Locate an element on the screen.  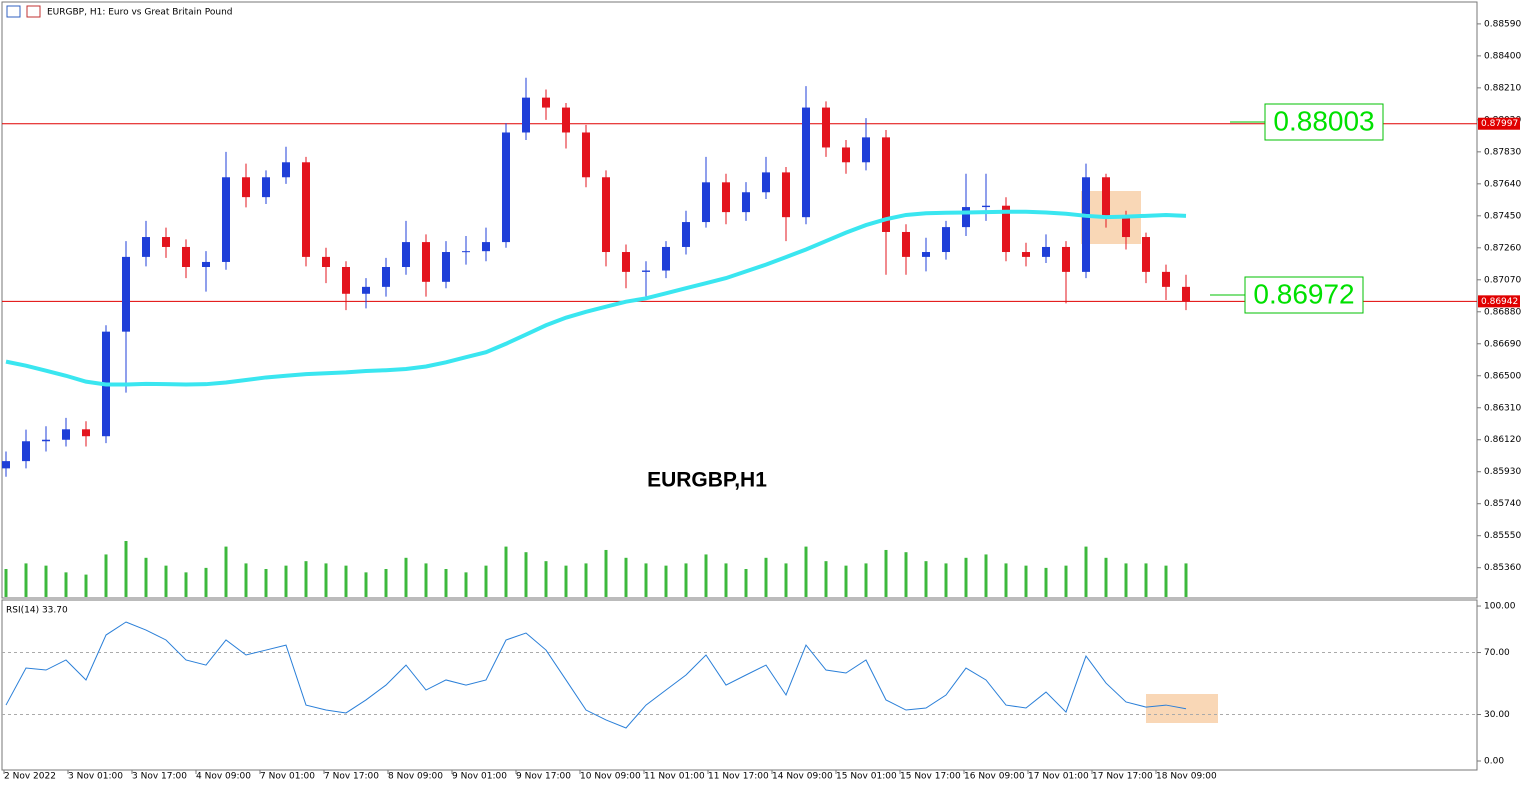
y-tick-label: 0.86310 is located at coordinates (1502, 408).